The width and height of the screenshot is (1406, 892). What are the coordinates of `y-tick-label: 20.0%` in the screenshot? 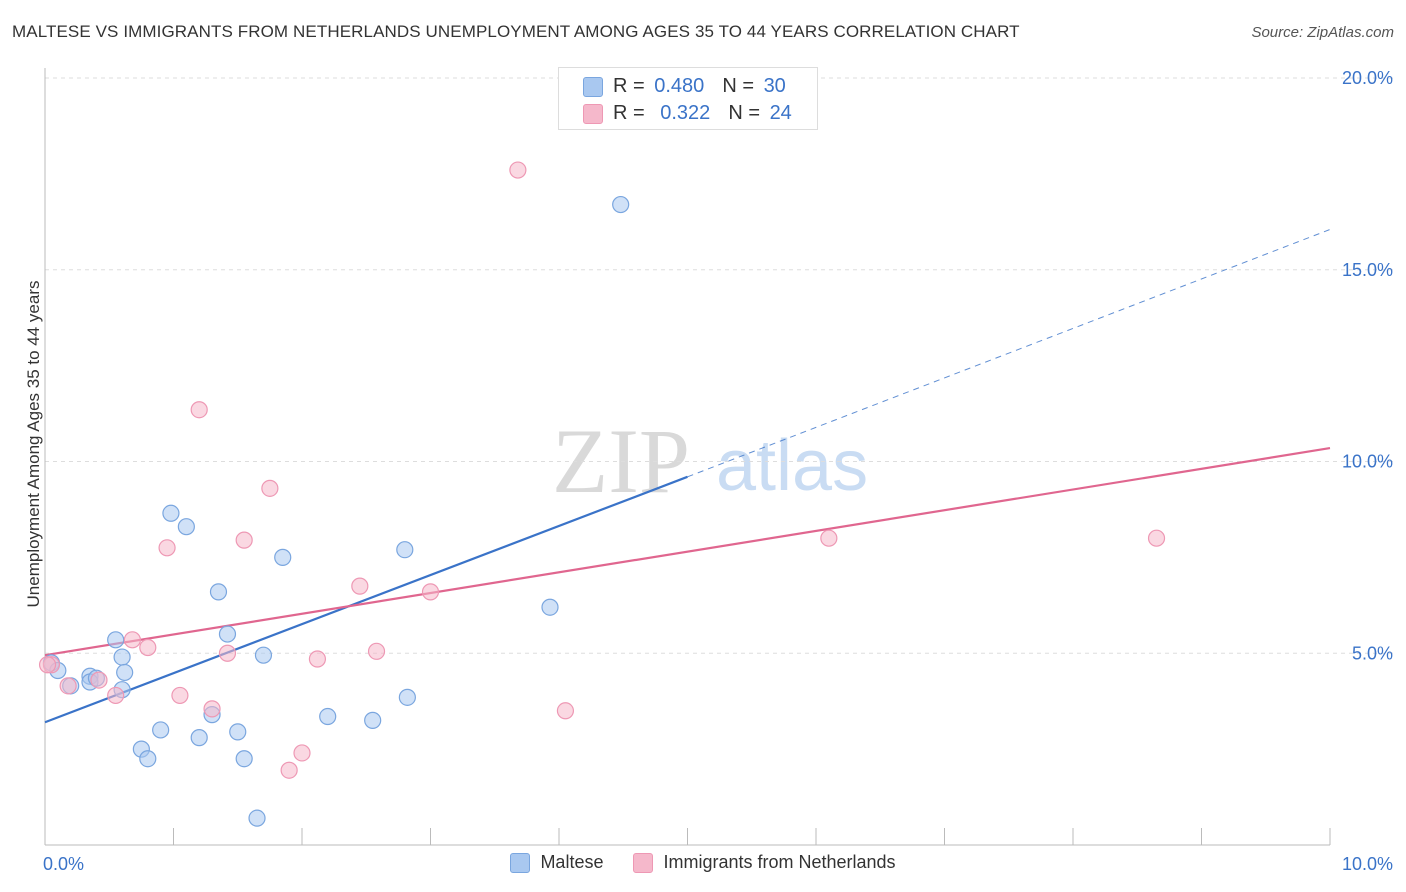 It's located at (1367, 78).